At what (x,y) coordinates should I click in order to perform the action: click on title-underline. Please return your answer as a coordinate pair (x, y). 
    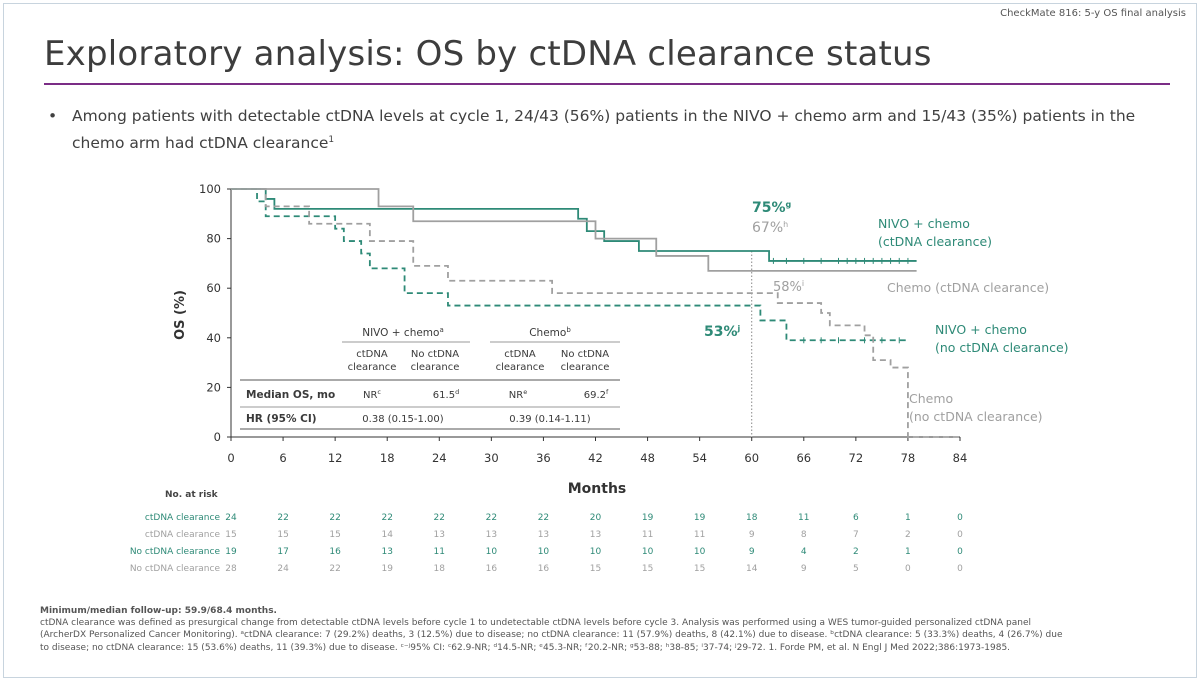
    Looking at the image, I should click on (607, 84).